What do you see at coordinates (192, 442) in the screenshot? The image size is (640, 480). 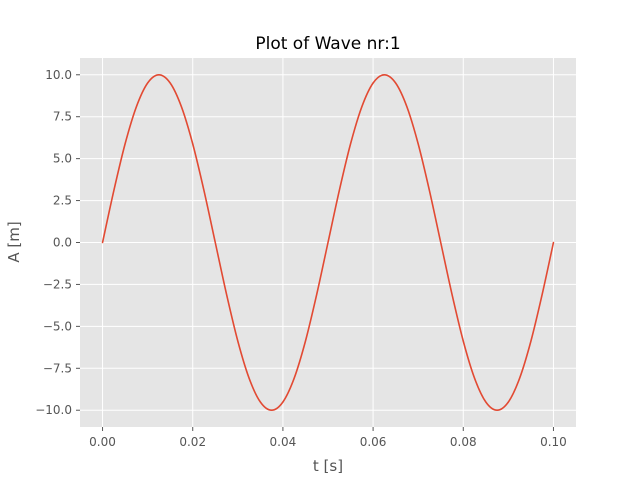 I see `x-tick-label: 0.02` at bounding box center [192, 442].